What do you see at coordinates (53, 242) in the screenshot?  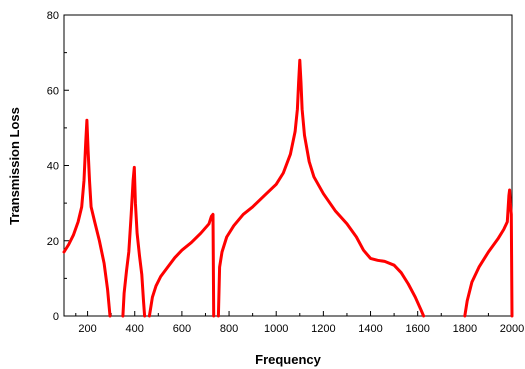 I see `y-tick-label: 20` at bounding box center [53, 242].